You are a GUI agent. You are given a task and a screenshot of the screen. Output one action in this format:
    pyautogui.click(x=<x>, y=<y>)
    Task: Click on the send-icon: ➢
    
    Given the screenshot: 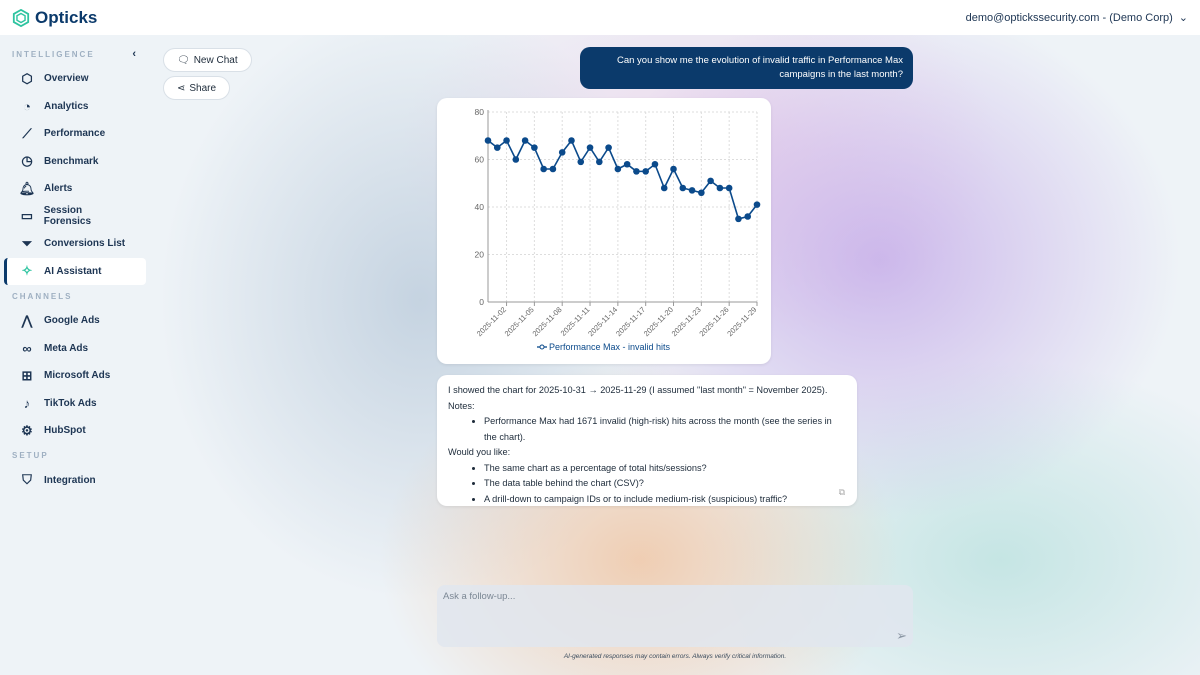 What is the action you would take?
    pyautogui.click(x=901, y=635)
    